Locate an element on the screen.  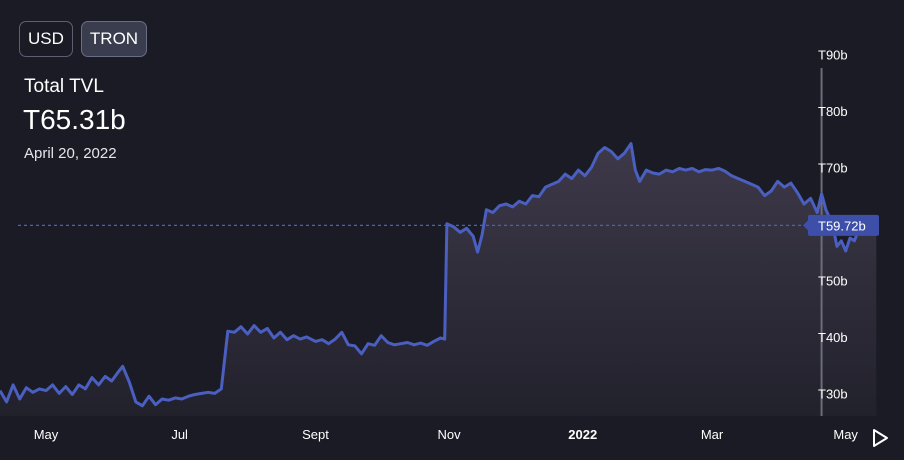
current-value-label: T59.72b is located at coordinates (842, 225).